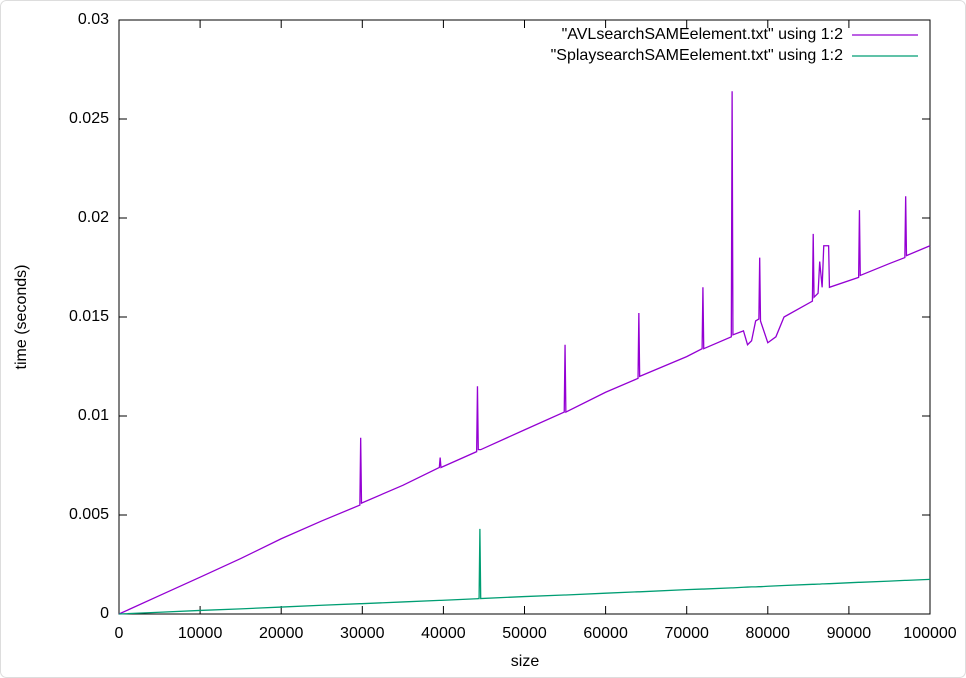  I want to click on x-tick-label: 100000, so click(929, 633).